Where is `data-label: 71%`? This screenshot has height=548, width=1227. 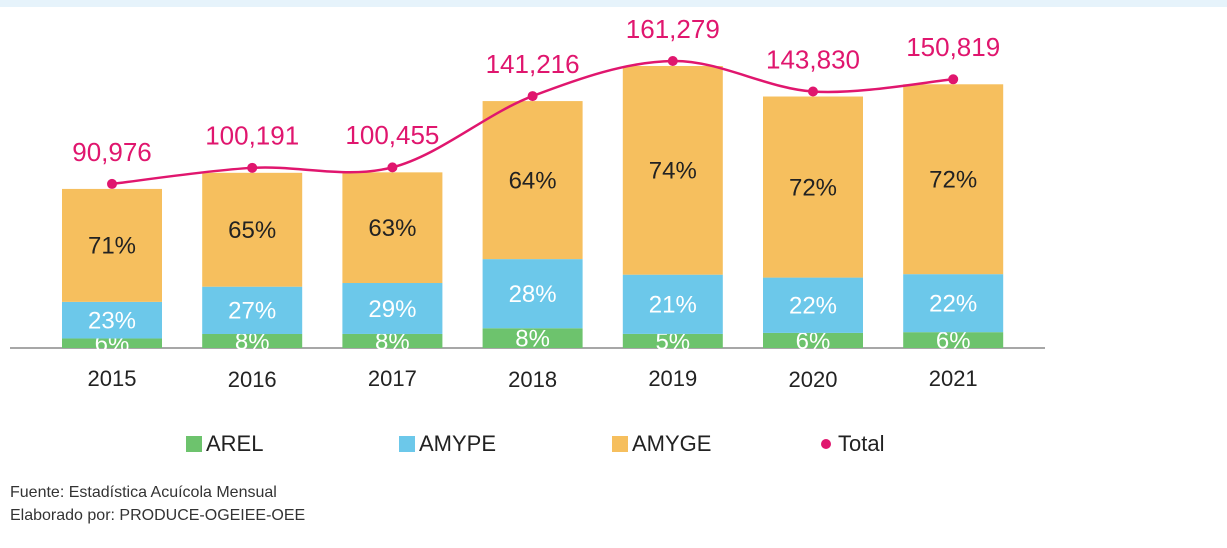 data-label: 71% is located at coordinates (112, 246).